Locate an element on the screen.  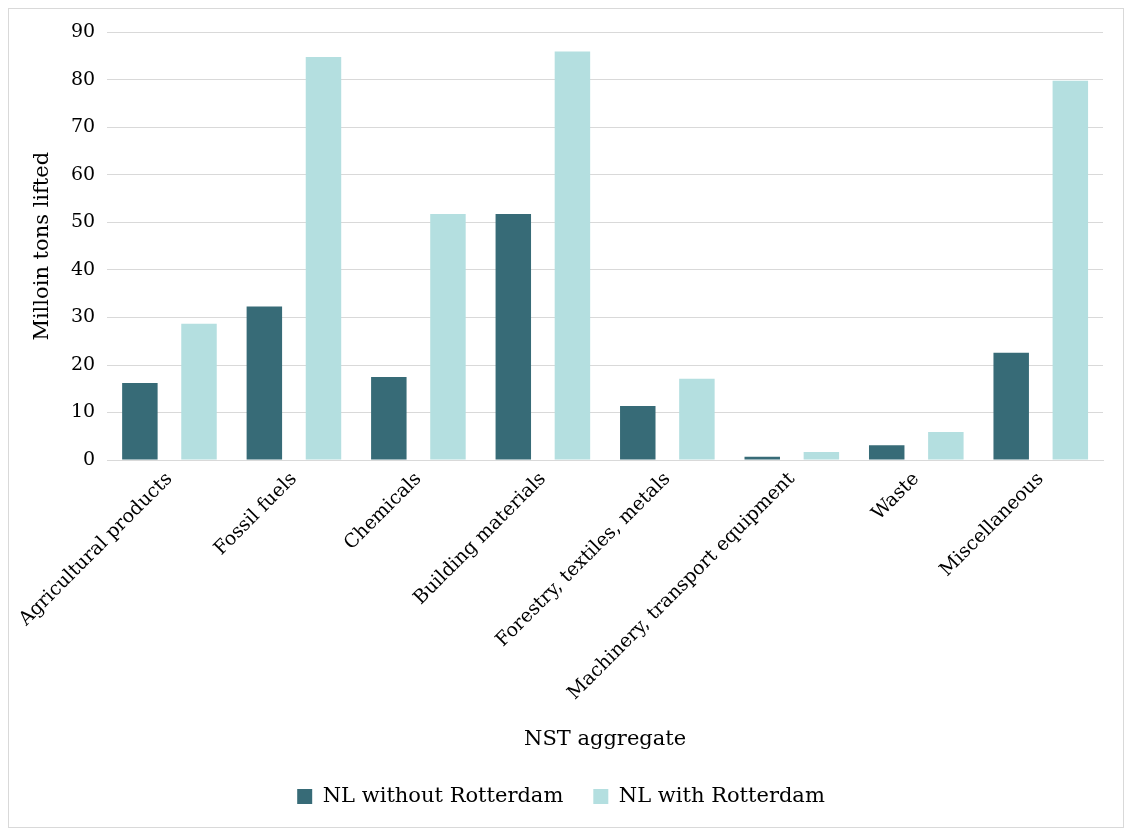
y-axis-title: Milloin tons lifted is located at coordinates (40, 246).